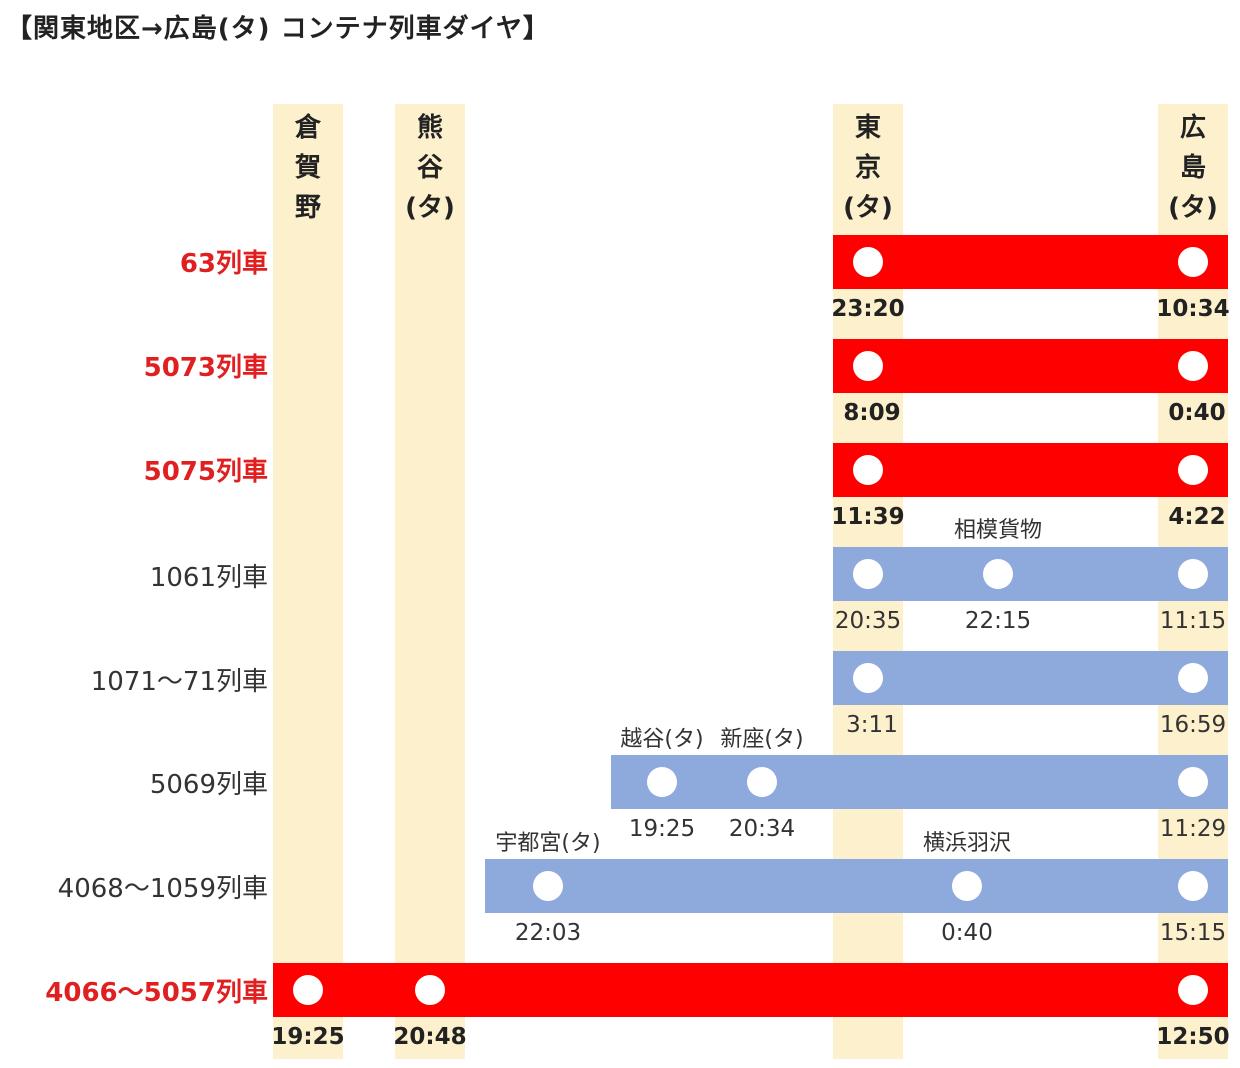  What do you see at coordinates (1193, 621) in the screenshot?
I see `time-hiroshima: 11:15` at bounding box center [1193, 621].